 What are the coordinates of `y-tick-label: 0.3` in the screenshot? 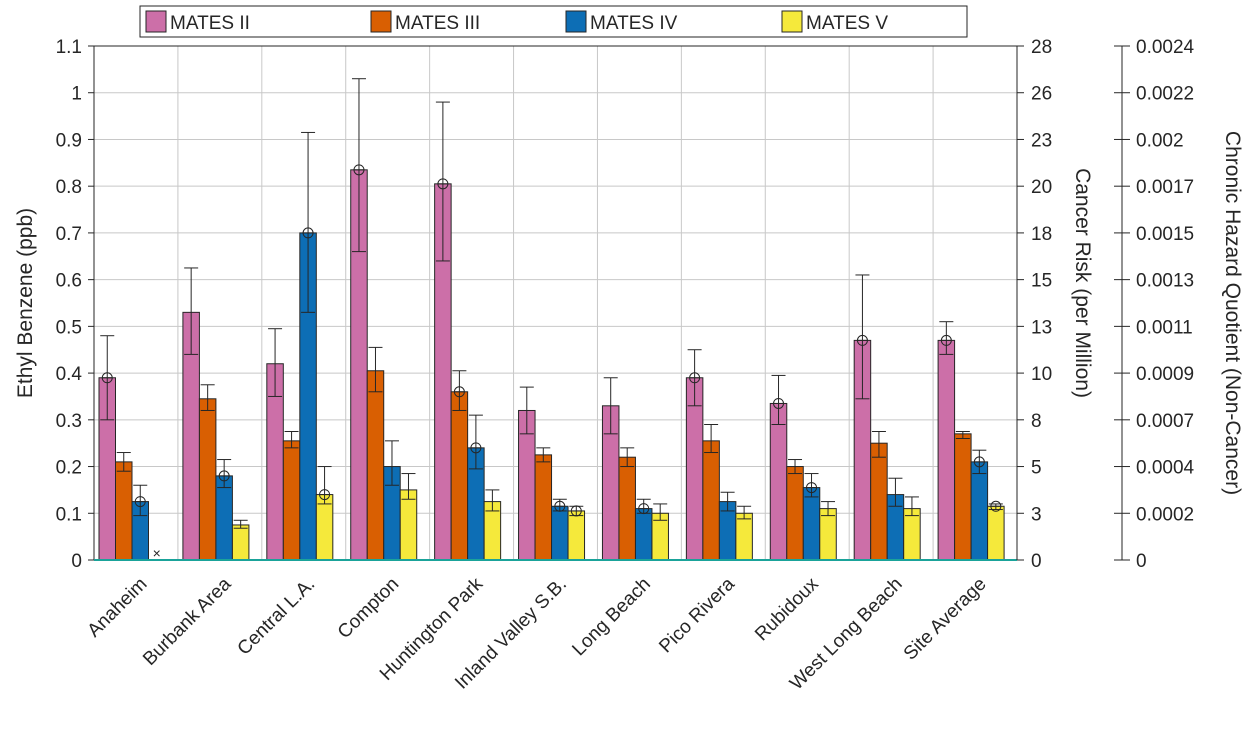 It's located at (69, 421).